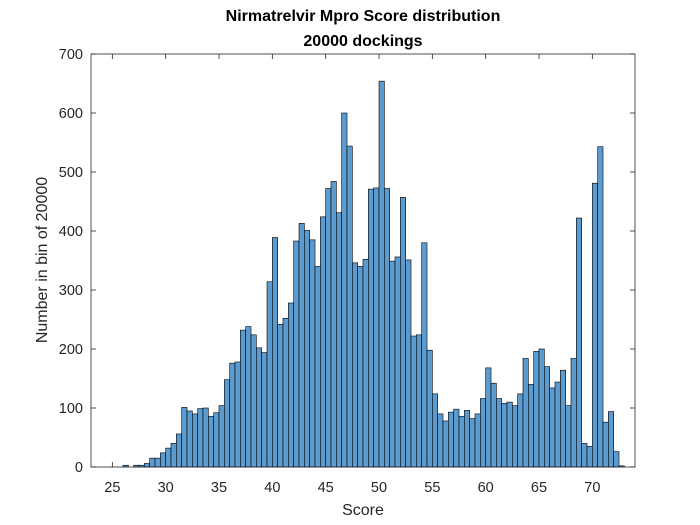 The width and height of the screenshot is (700, 525). I want to click on x-tick-label: 35, so click(219, 488).